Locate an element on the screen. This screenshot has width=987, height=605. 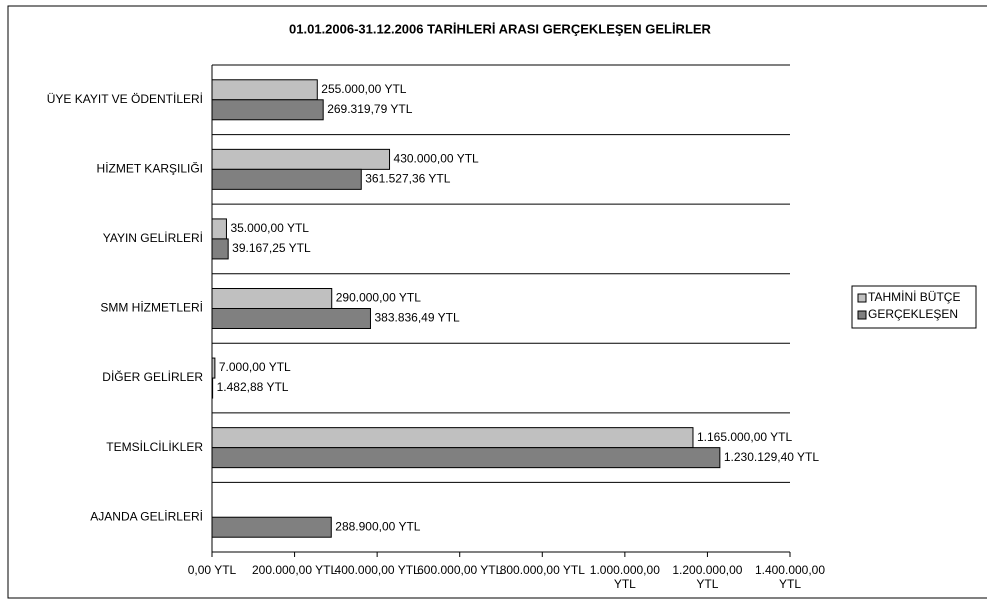
value-label: 35.000,00 YTL is located at coordinates (269, 228).